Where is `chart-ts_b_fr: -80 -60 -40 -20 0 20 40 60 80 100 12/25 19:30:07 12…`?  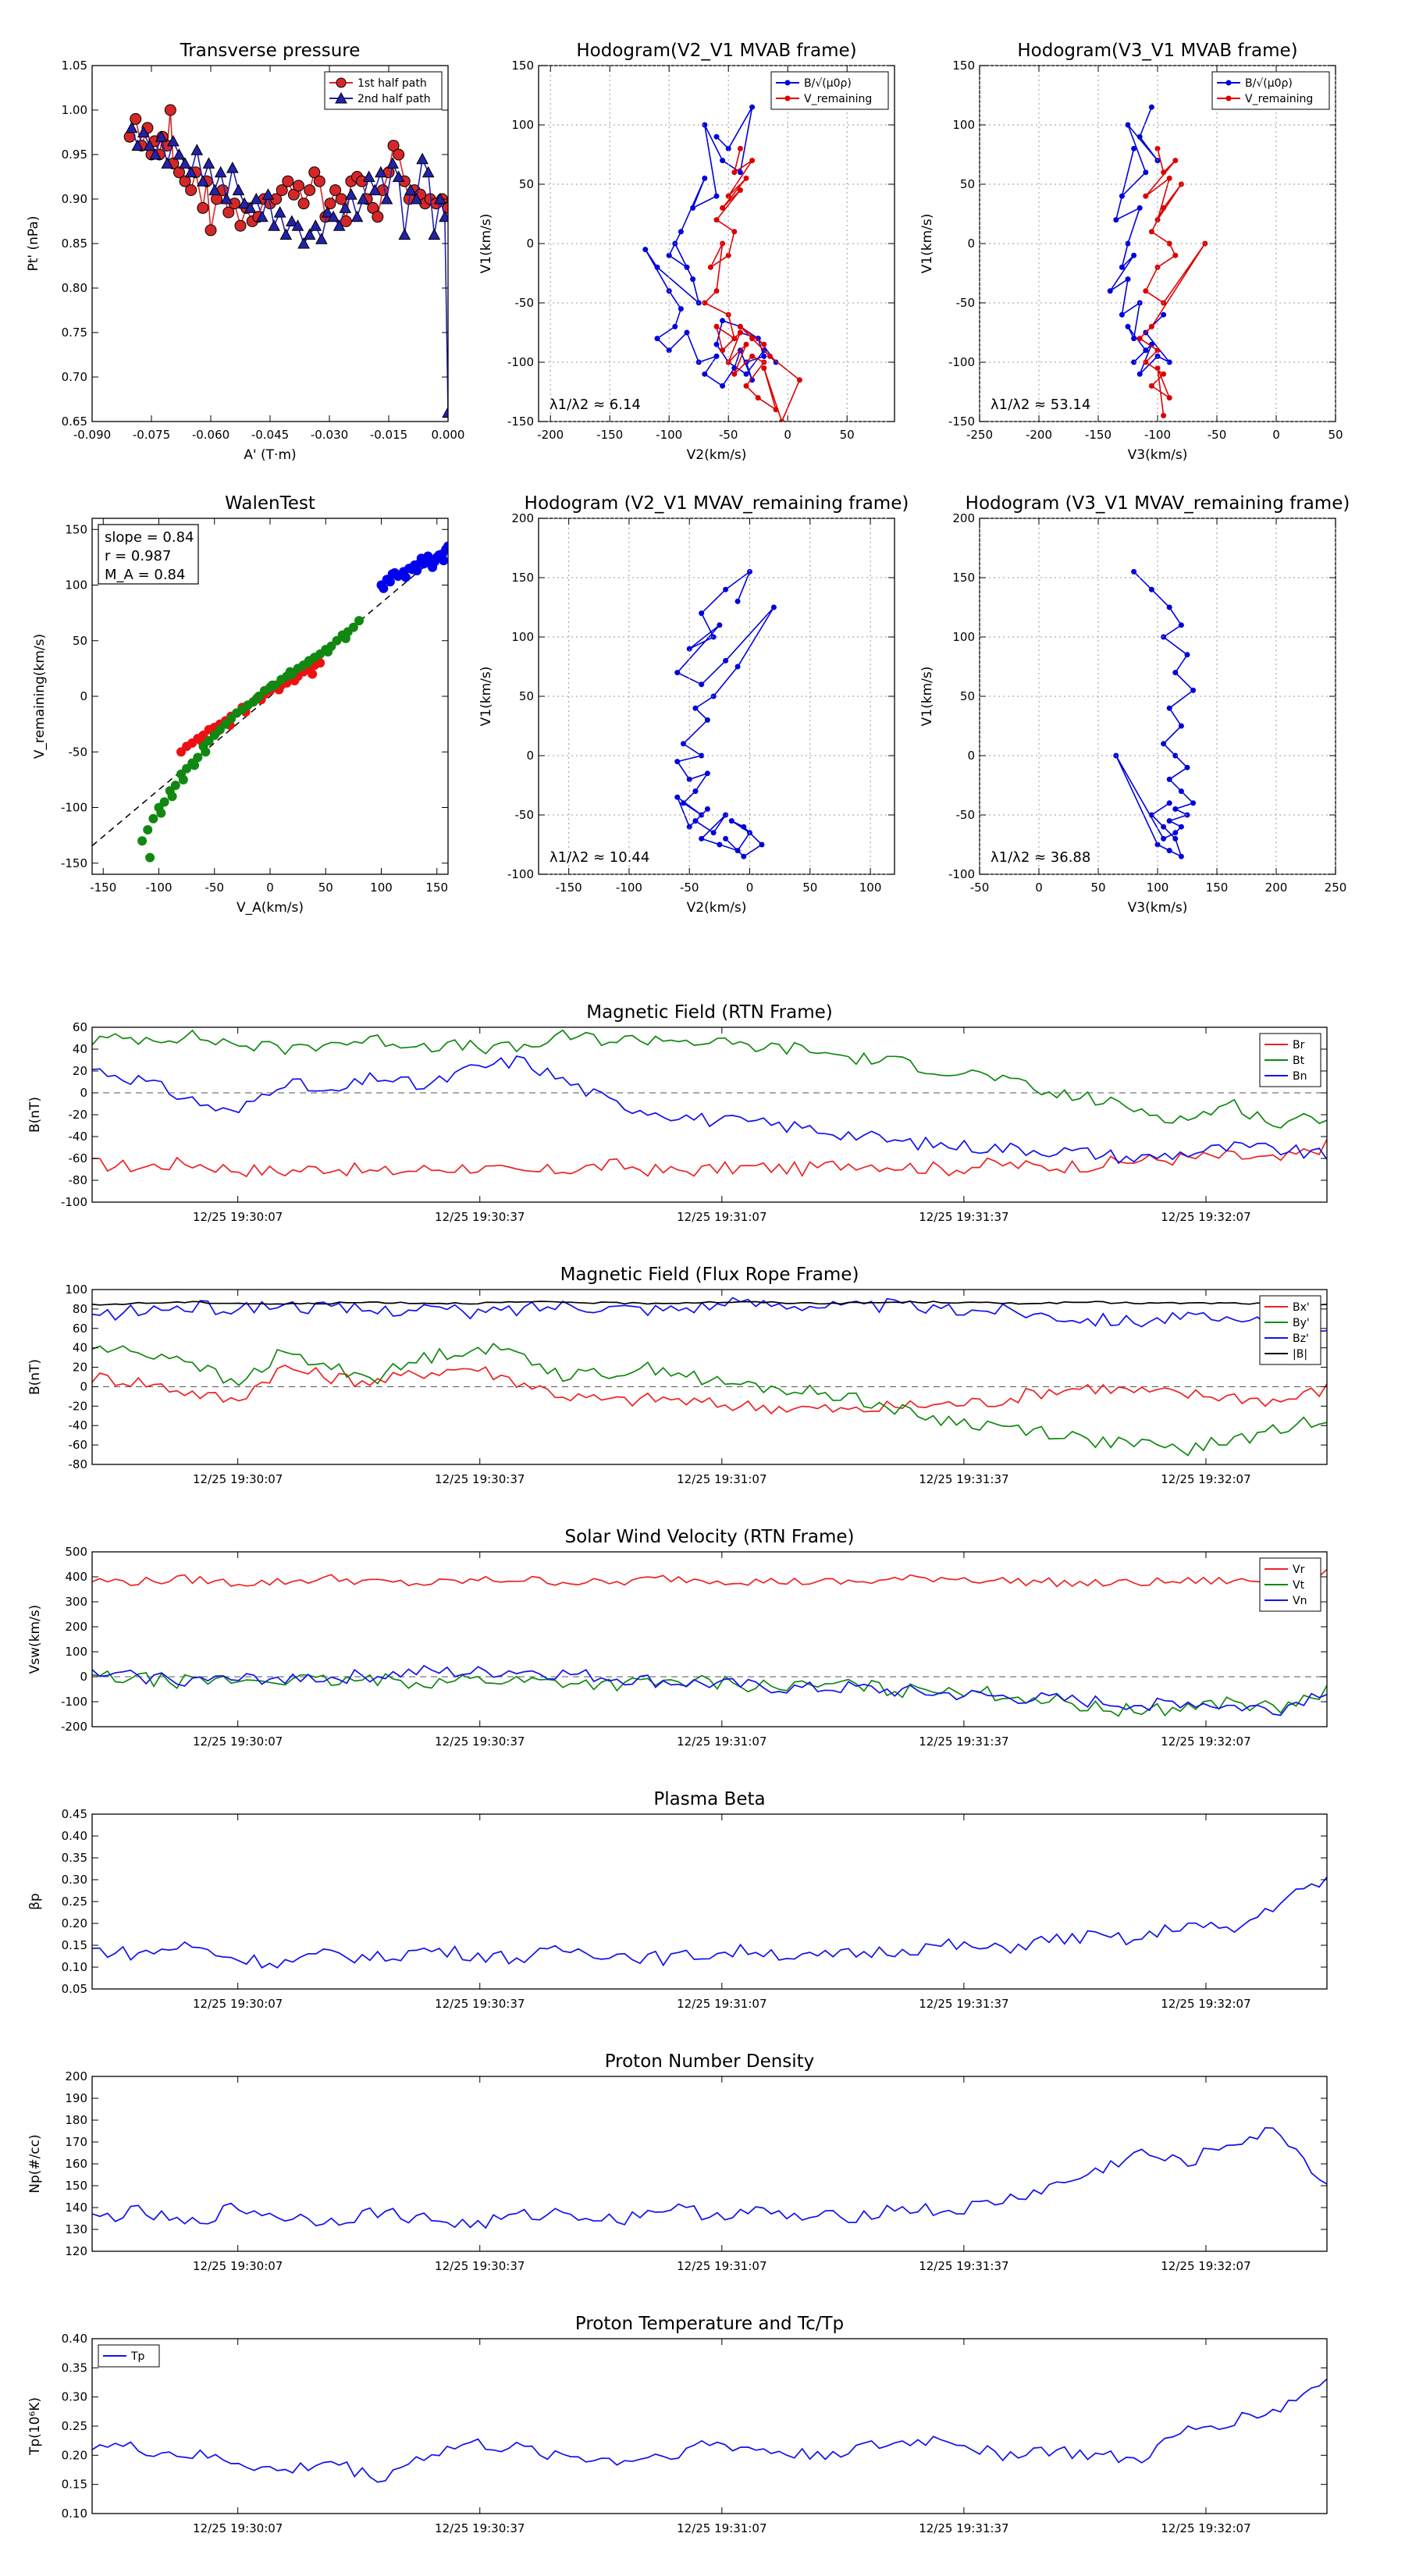
chart-ts_b_fr: -80 -60 -40 -20 0 20 40 60 80 100 12/25 19:30:07 12… is located at coordinates (678, 1375).